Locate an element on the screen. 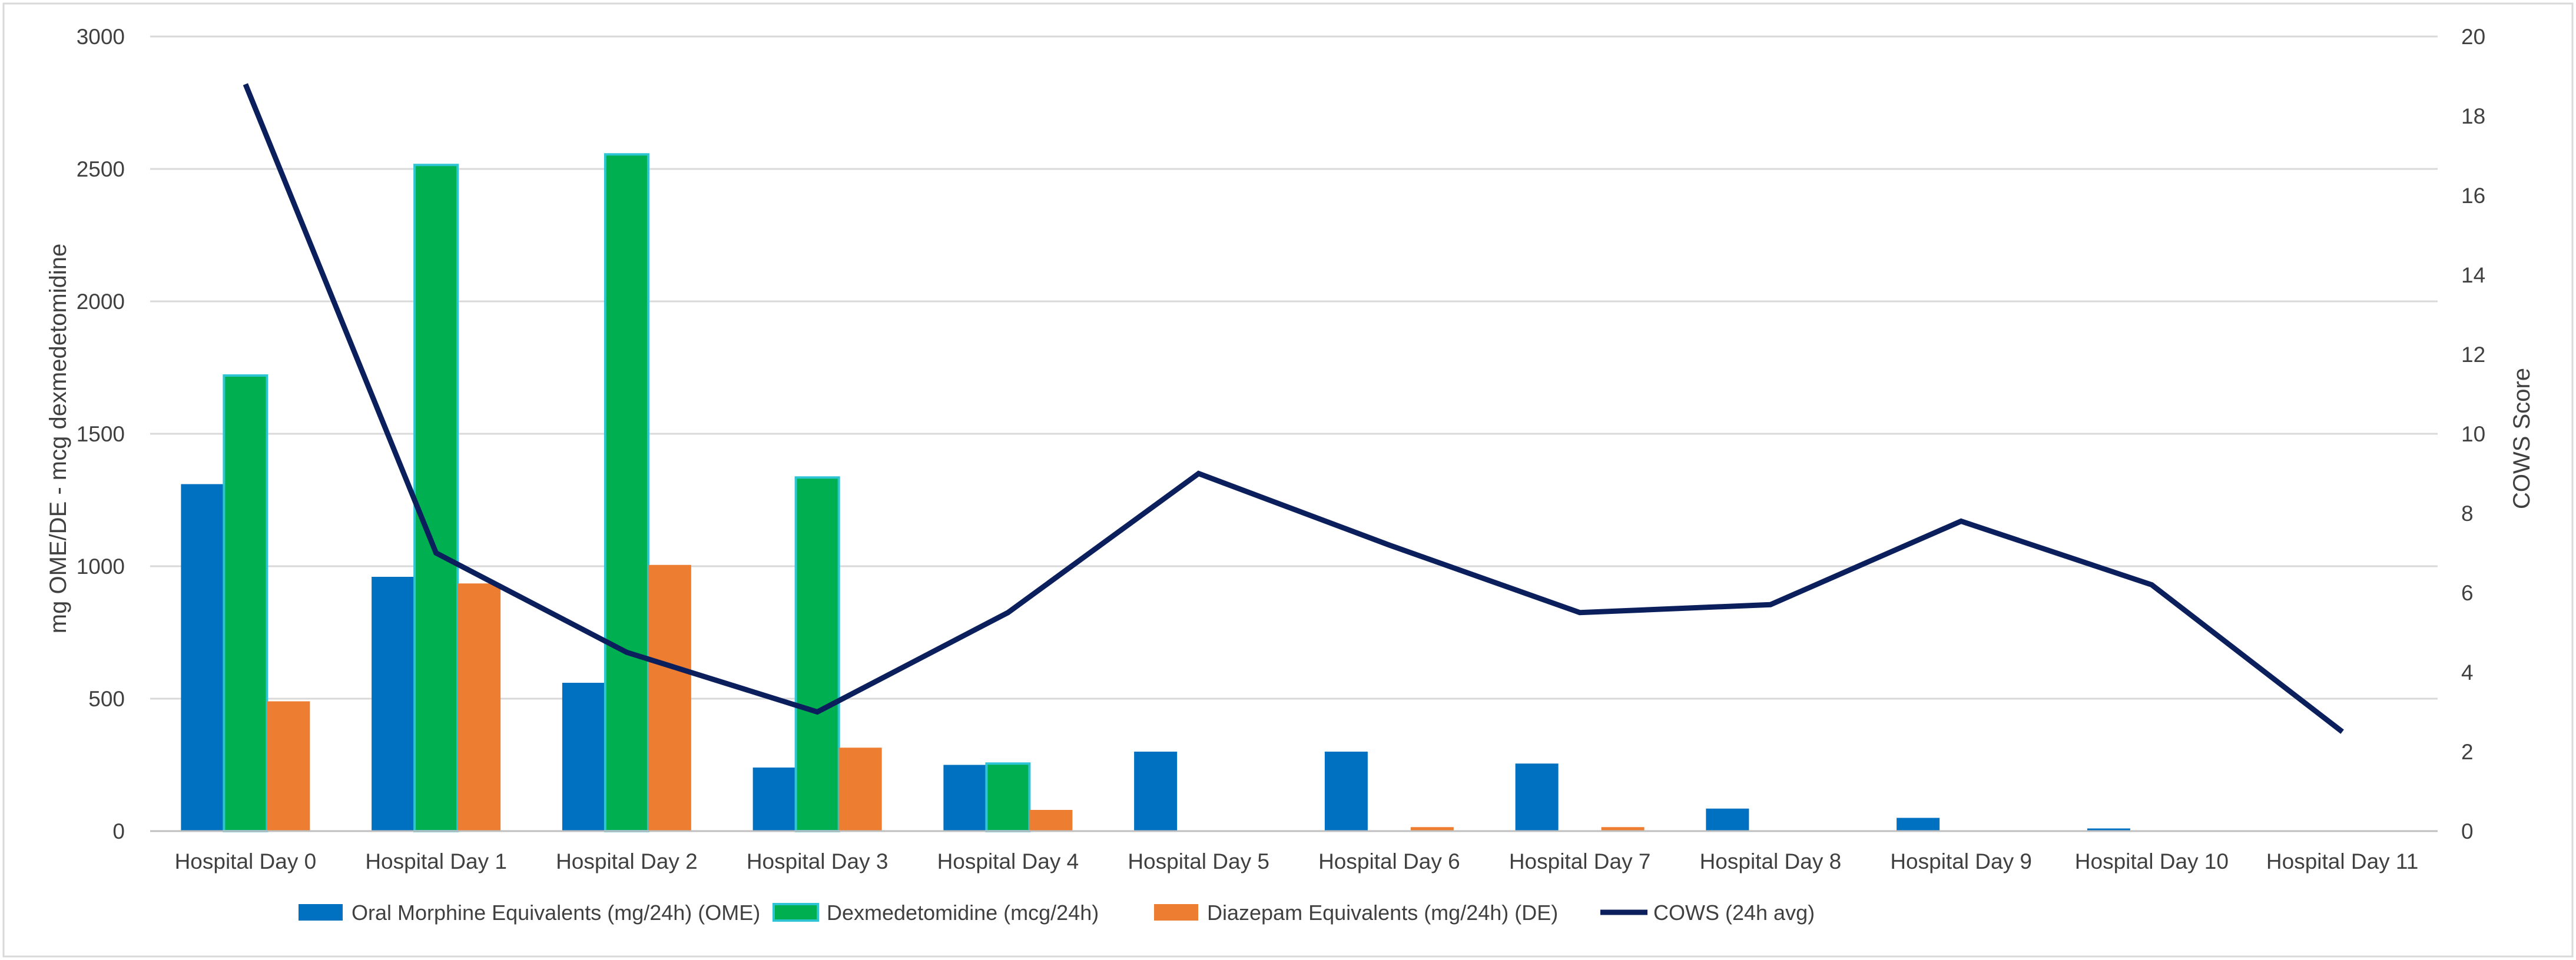 The height and width of the screenshot is (960, 2576). y2-tick-label: 10 is located at coordinates (2473, 434).